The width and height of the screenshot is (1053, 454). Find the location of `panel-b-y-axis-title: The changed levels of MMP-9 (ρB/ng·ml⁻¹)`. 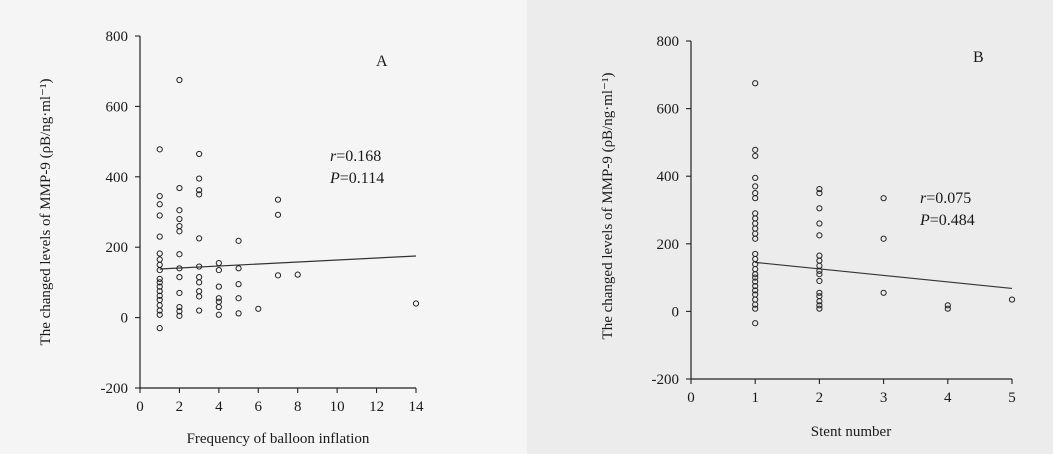

panel-b-y-axis-title: The changed levels of MMP-9 (ρB/ng·ml⁻¹) is located at coordinates (608, 206).